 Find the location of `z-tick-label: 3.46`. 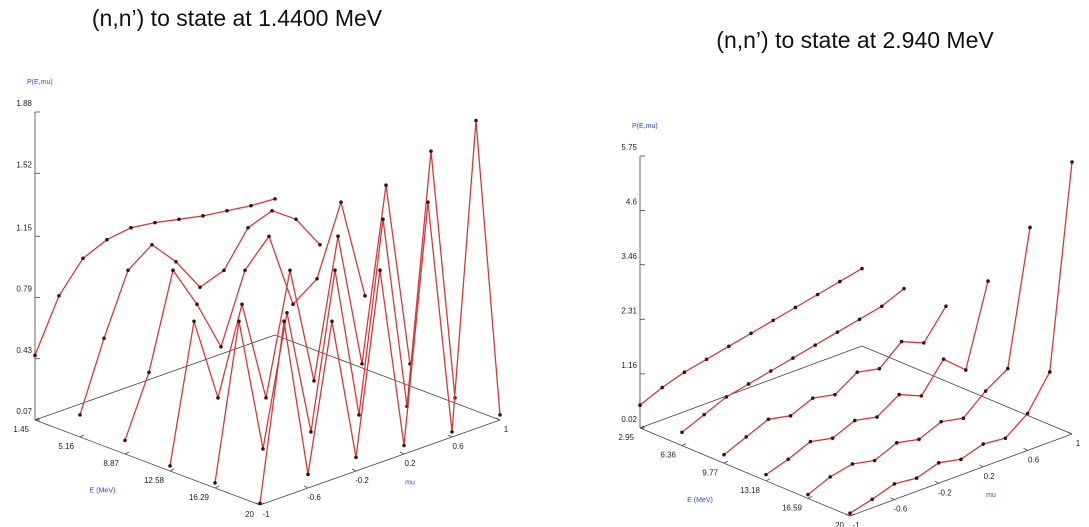

z-tick-label: 3.46 is located at coordinates (629, 256).